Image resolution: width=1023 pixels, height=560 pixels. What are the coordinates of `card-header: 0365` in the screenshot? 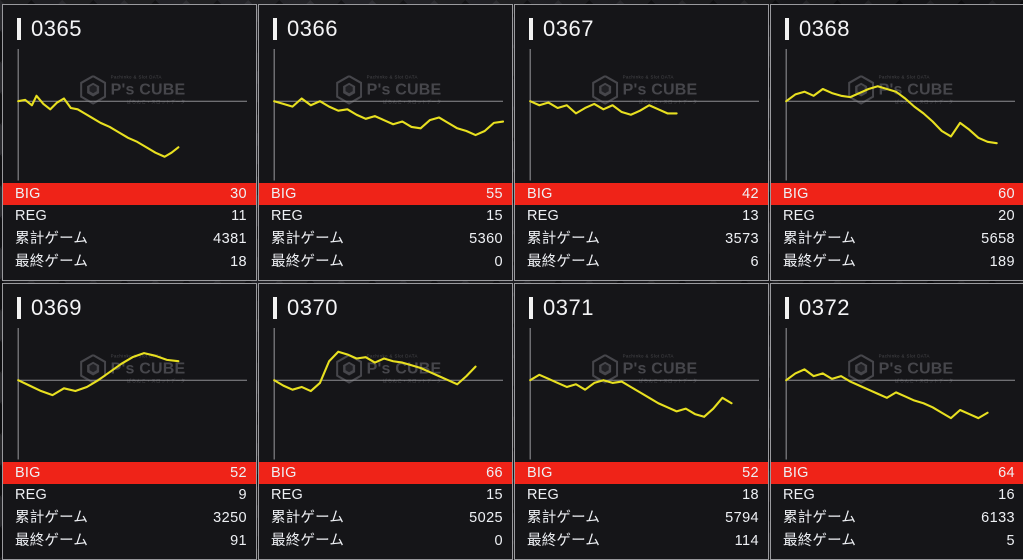 It's located at (129, 26).